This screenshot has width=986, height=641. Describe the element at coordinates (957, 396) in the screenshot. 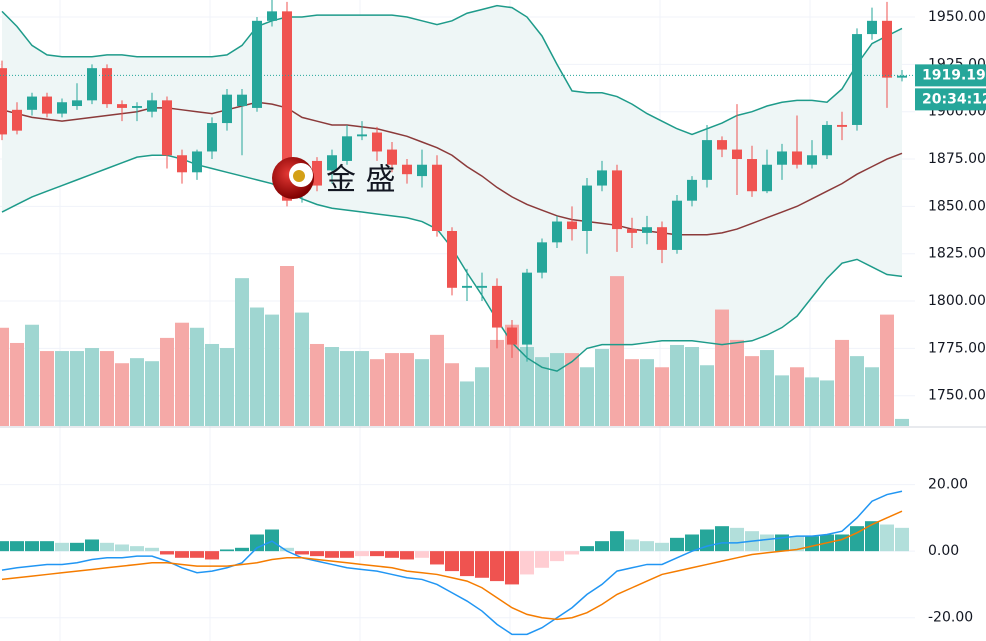

I see `y-tick-label: 1750.00` at that location.